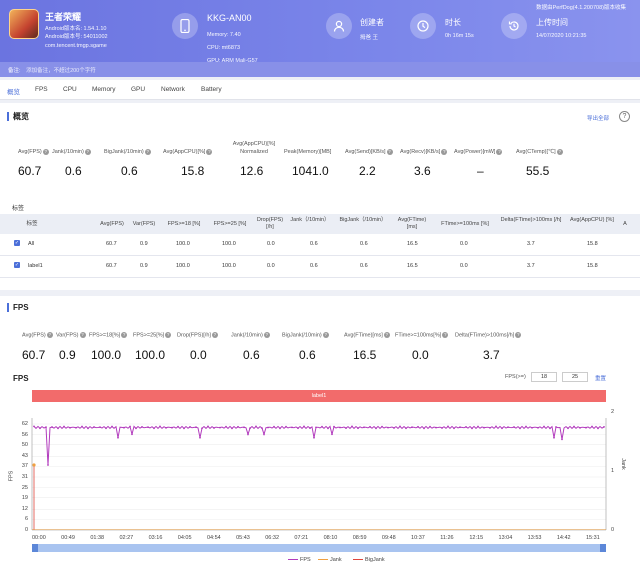 The image size is (640, 569). What do you see at coordinates (71, 335) in the screenshot?
I see `fps-stat-label: Var(FPS)?` at bounding box center [71, 335].